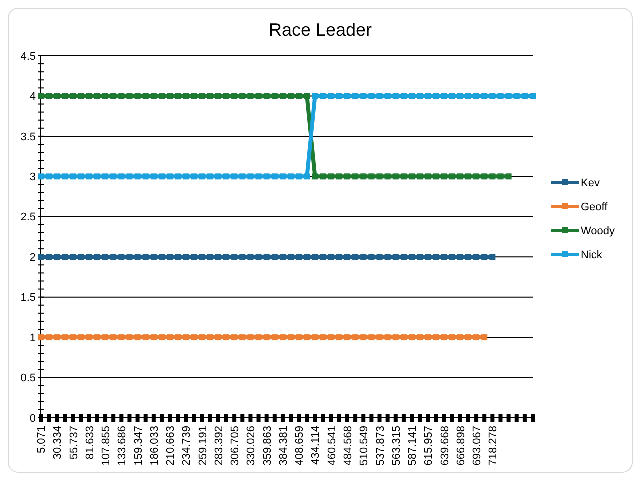 This screenshot has height=481, width=641. What do you see at coordinates (598, 231) in the screenshot?
I see `legend-label: Woody` at bounding box center [598, 231].